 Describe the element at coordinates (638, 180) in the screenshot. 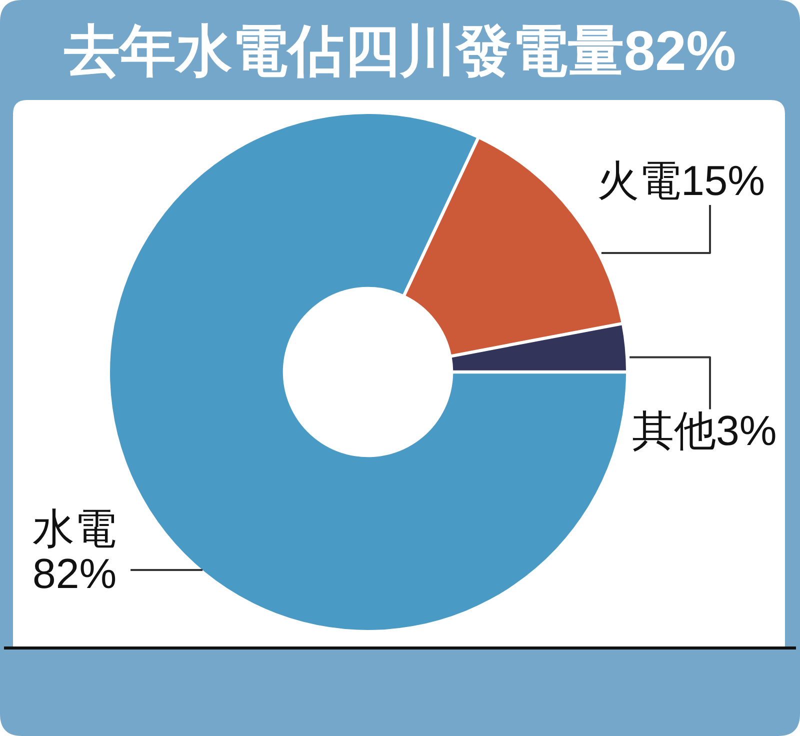

I see `slice-label: 火電` at that location.